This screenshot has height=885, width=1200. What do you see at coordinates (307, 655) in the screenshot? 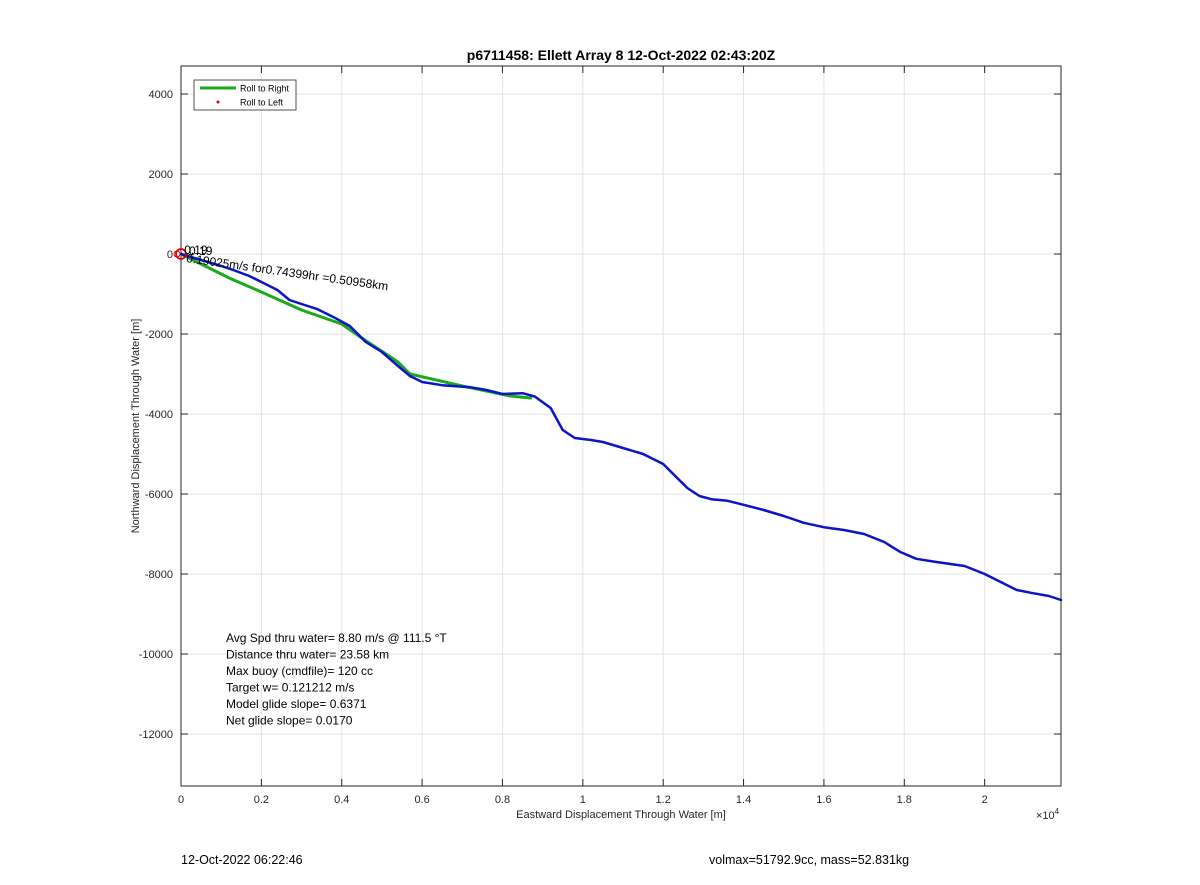
I see `stats-line: Distance thru water= 23.58 km` at bounding box center [307, 655].